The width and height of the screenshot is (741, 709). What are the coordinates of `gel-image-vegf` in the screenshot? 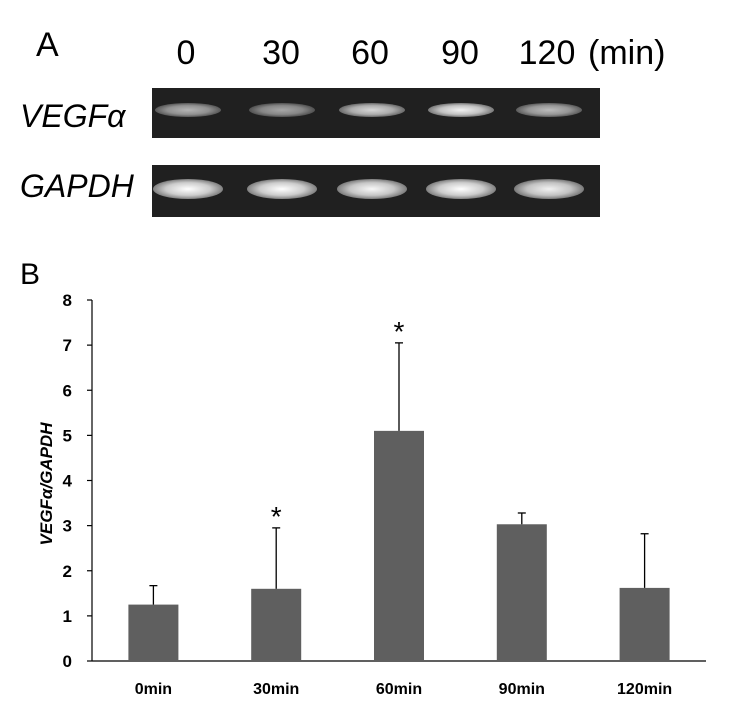 It's located at (376, 113).